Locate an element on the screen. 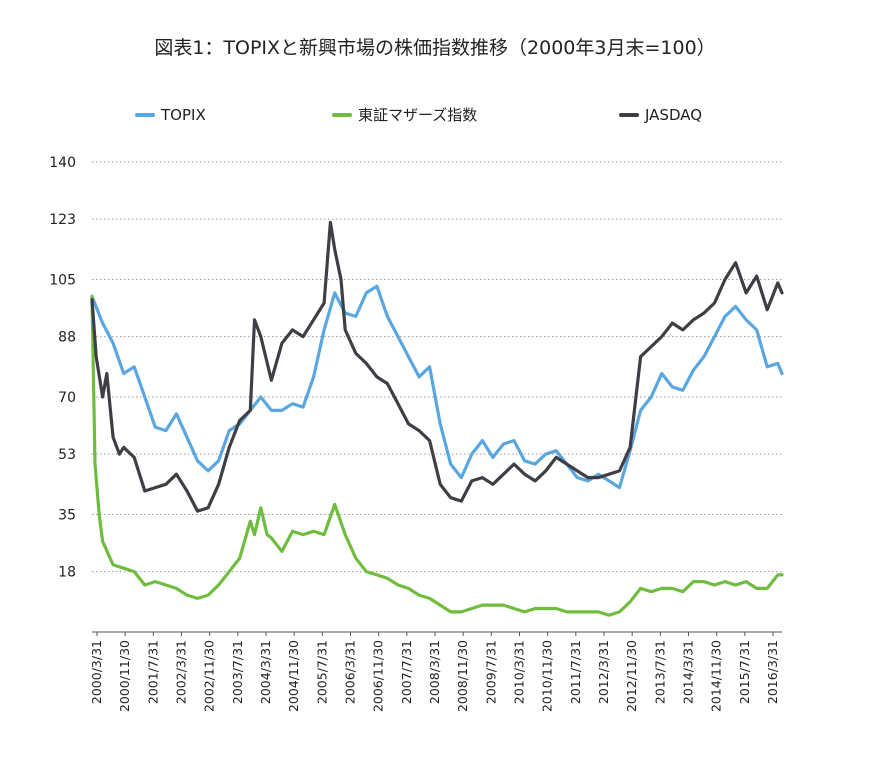  x-tick-label: 2003/7/31 is located at coordinates (237, 672).